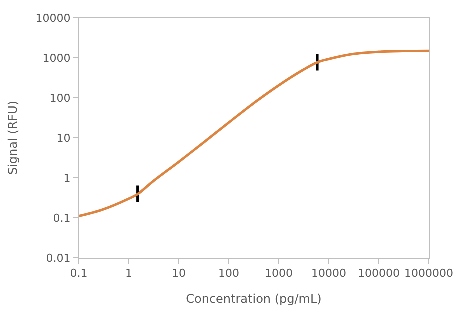 This screenshot has height=316, width=466. Describe the element at coordinates (179, 273) in the screenshot. I see `x-tick-label: 10` at that location.